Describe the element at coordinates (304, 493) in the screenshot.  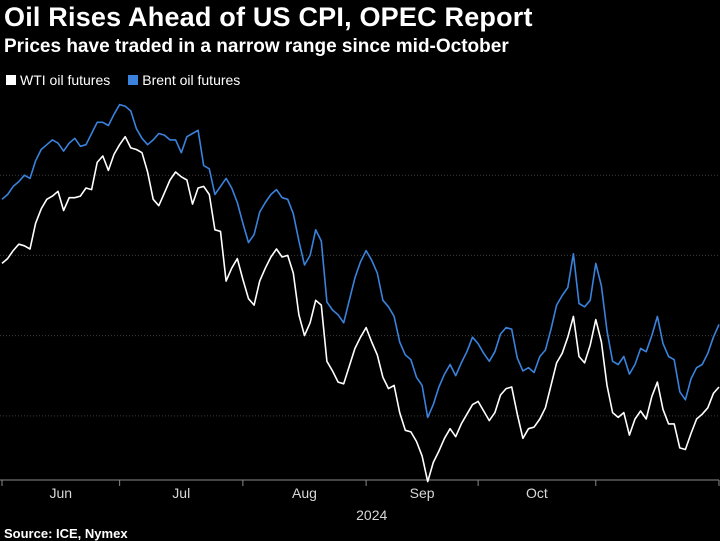
I see `x-tick-label-aug: Aug` at that location.